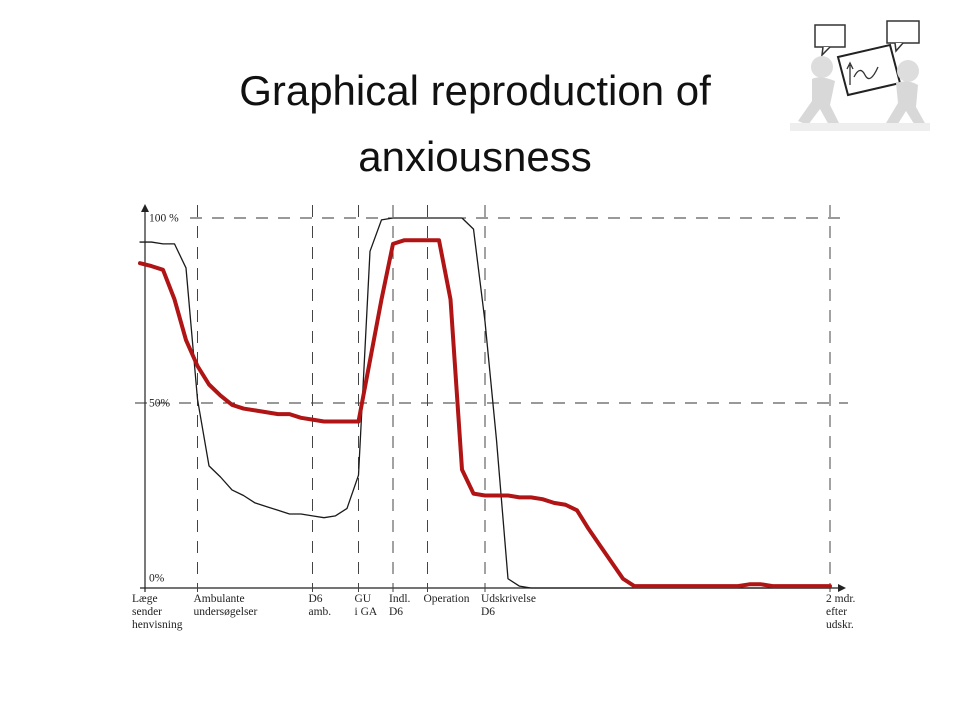 This screenshot has width=960, height=720. Describe the element at coordinates (860, 75) in the screenshot. I see `clipart-icon` at that location.